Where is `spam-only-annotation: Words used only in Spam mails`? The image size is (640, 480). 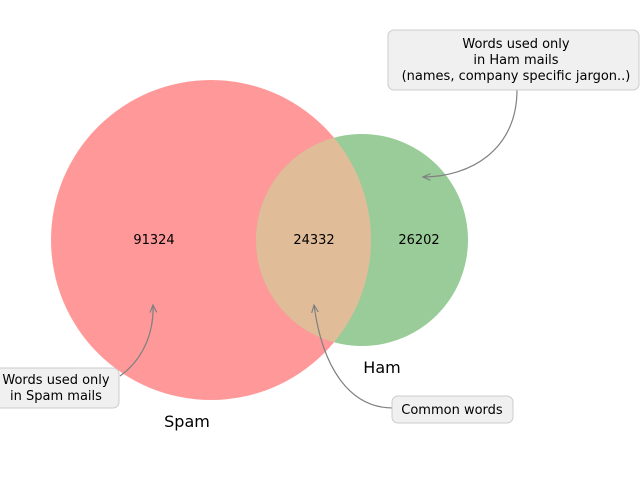 spam-only-annotation: Words used only in Spam mails is located at coordinates (60, 388).